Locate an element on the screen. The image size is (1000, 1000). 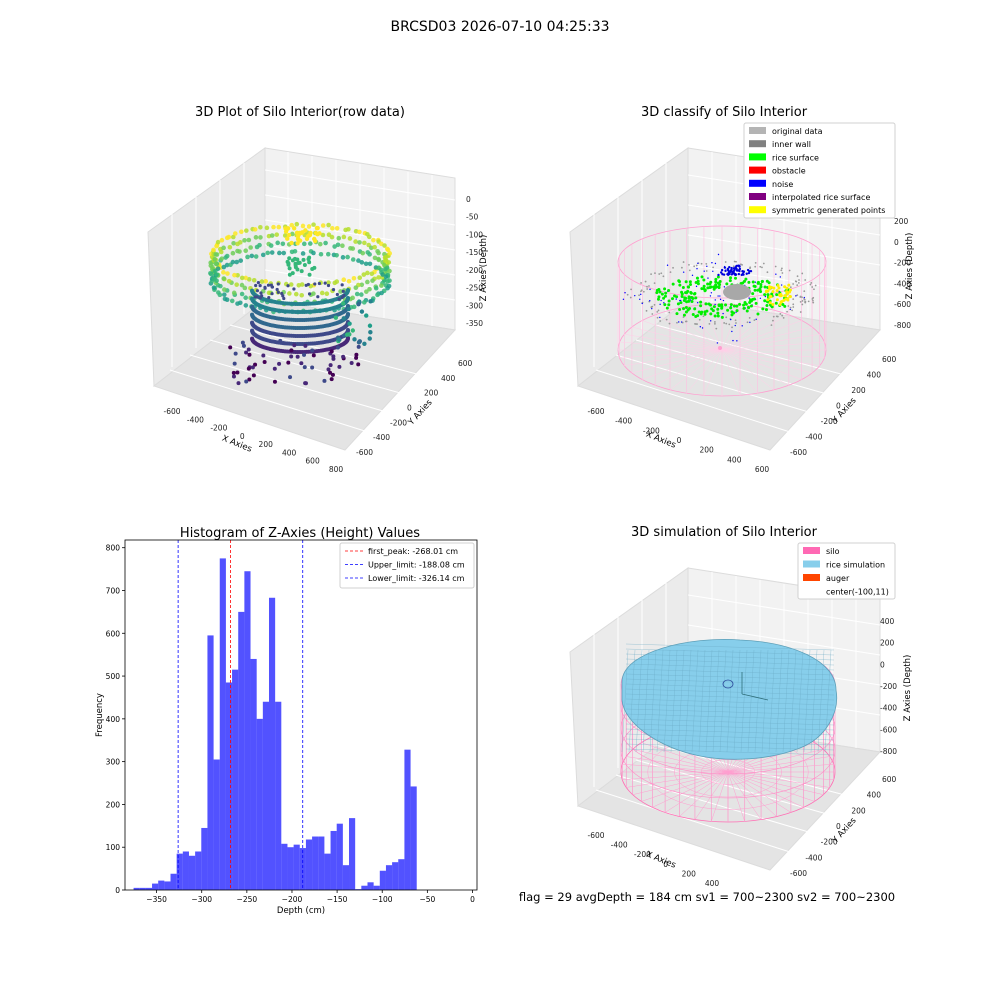
p2-x-tick-label: -600 is located at coordinates (595, 411).